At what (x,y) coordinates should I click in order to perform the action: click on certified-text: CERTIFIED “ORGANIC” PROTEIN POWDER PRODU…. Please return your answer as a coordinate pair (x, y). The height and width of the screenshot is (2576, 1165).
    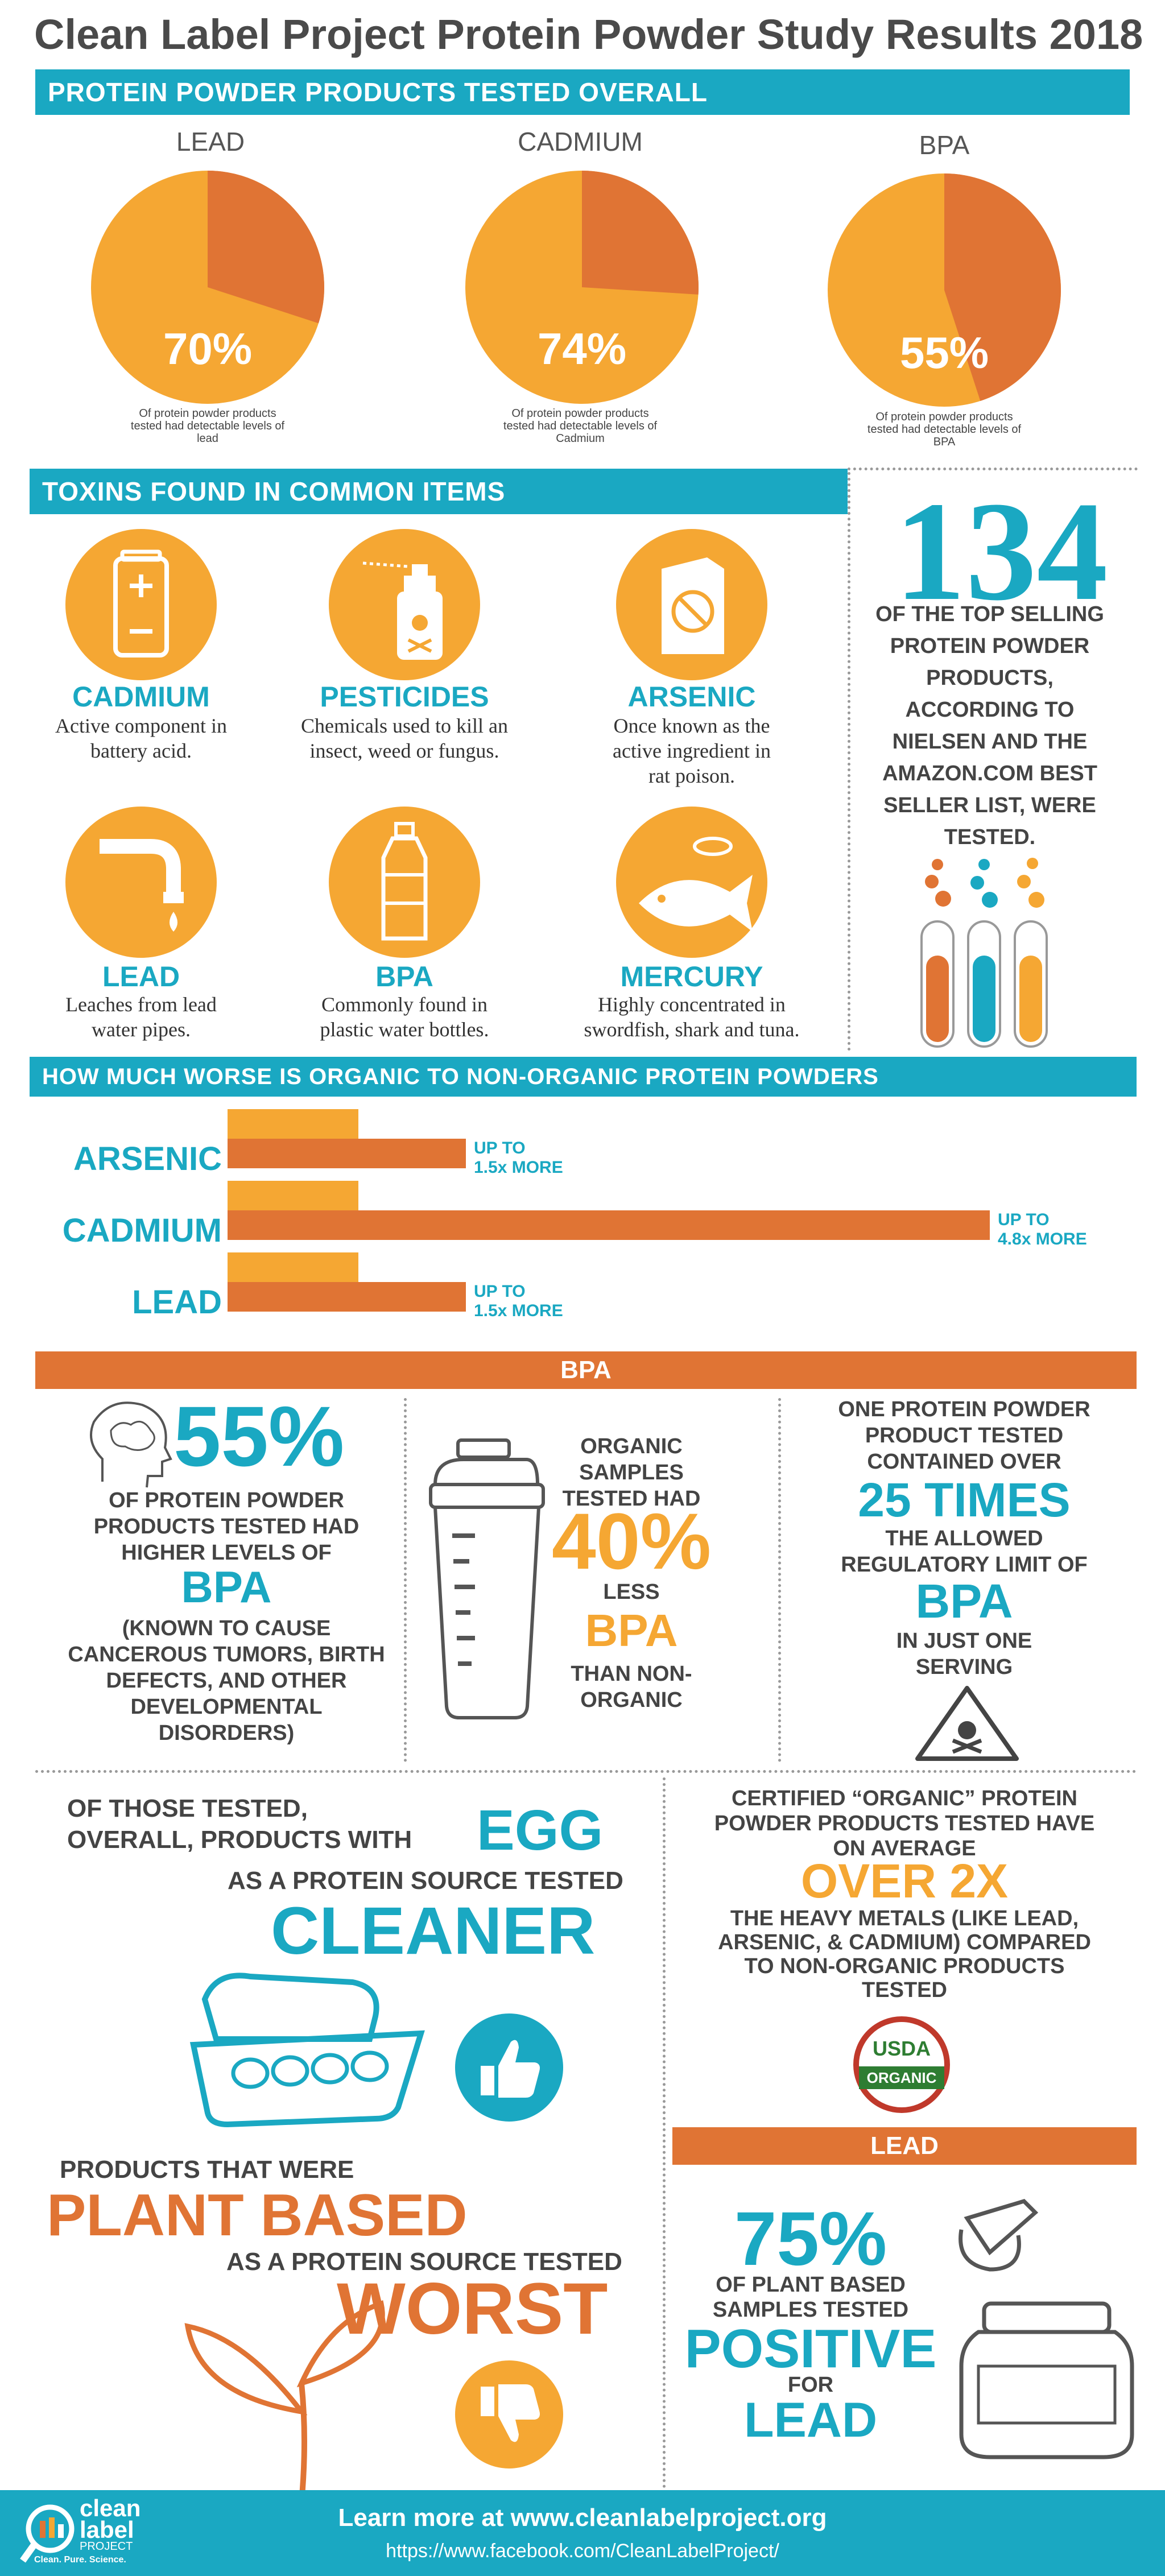
    Looking at the image, I should click on (904, 1823).